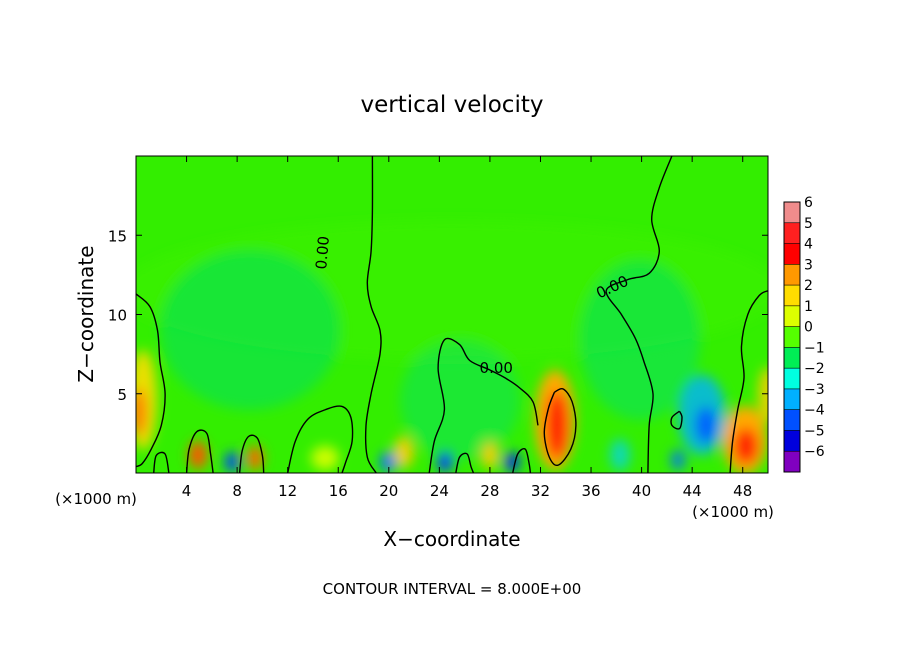 The width and height of the screenshot is (904, 654). What do you see at coordinates (746, 446) in the screenshot?
I see `field-patch-47-core` at bounding box center [746, 446].